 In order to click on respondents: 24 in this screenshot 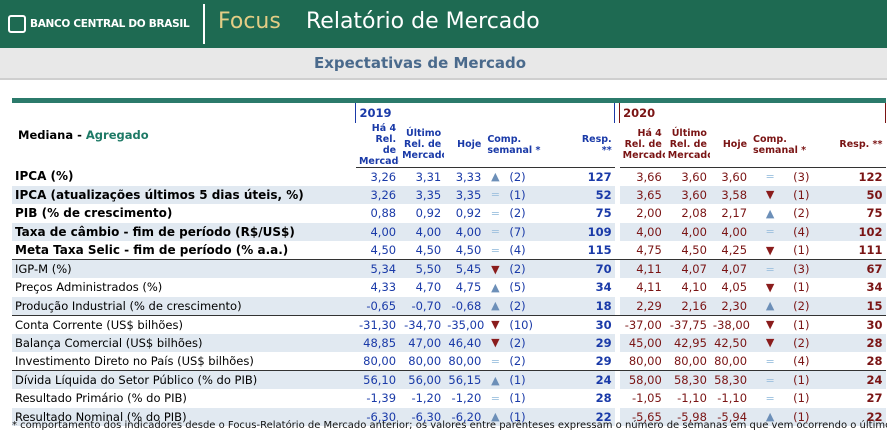, I will do `click(592, 379)`.